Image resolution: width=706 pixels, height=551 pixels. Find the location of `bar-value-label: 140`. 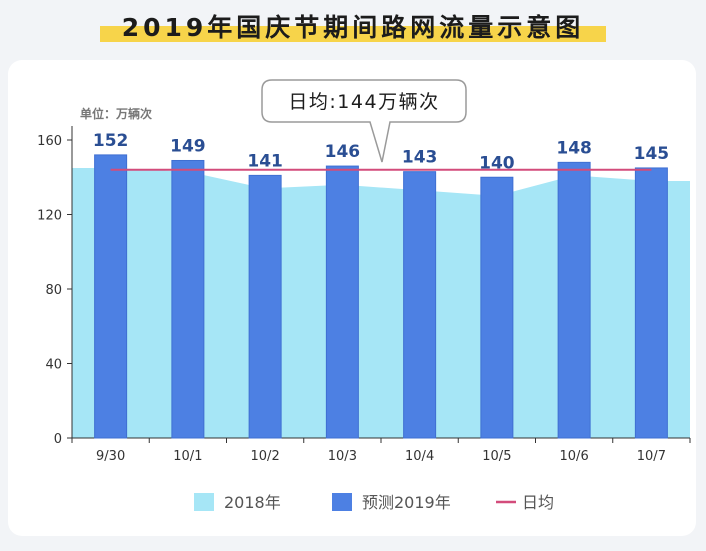

bar-value-label: 140 is located at coordinates (497, 163).